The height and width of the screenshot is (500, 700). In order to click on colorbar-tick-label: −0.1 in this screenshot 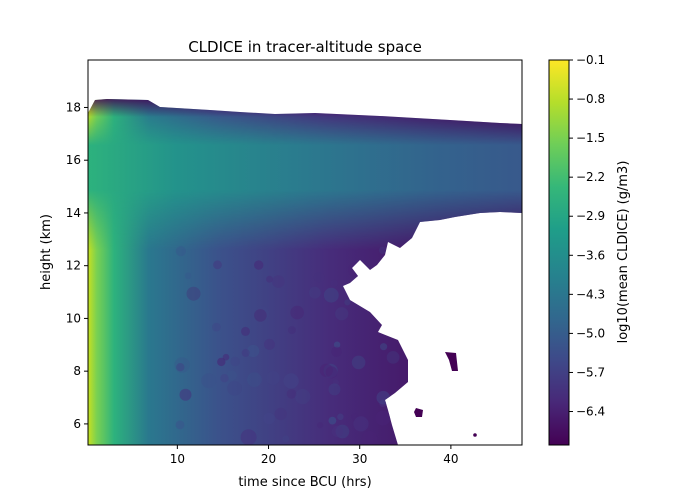, I will do `click(590, 60)`.